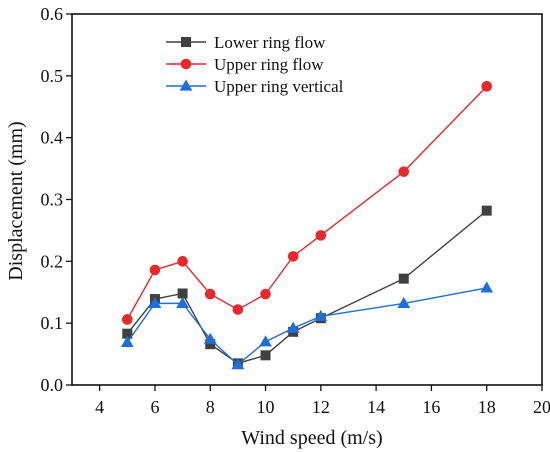 The image size is (550, 452). Describe the element at coordinates (154, 407) in the screenshot. I see `x-tick-label: 6` at that location.